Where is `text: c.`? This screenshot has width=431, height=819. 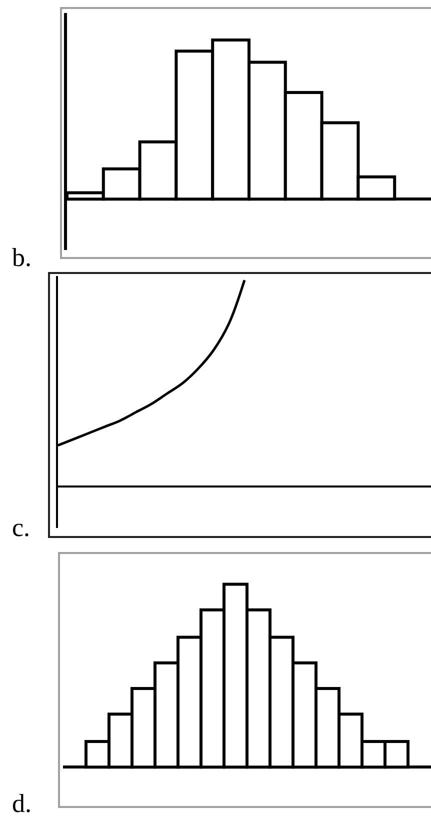 text: c. is located at coordinates (21, 527).